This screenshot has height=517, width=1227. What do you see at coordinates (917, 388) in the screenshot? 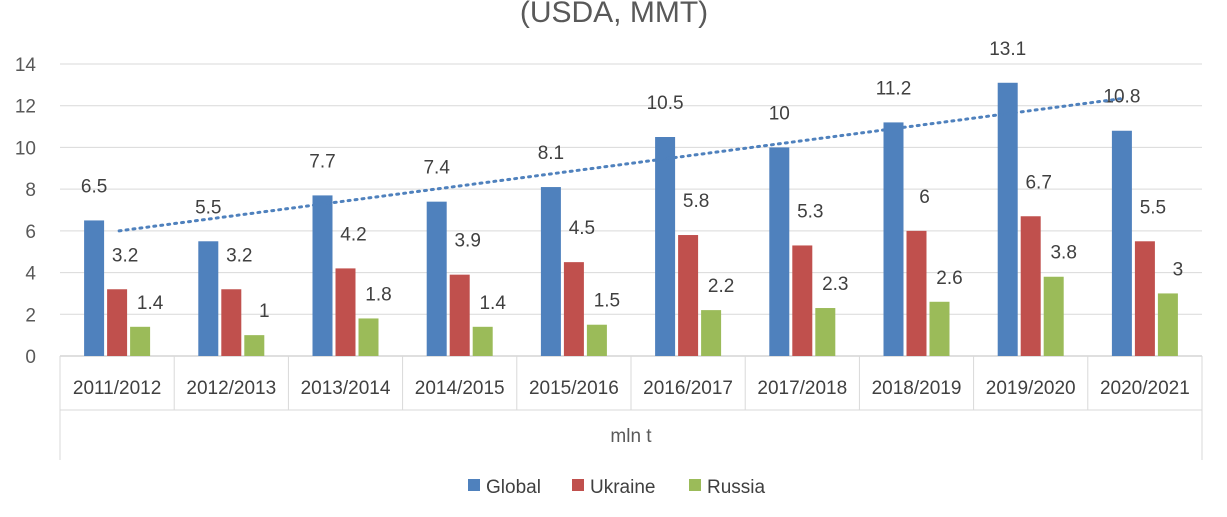
I see `x-tick-label: 2018/2019` at bounding box center [917, 388].